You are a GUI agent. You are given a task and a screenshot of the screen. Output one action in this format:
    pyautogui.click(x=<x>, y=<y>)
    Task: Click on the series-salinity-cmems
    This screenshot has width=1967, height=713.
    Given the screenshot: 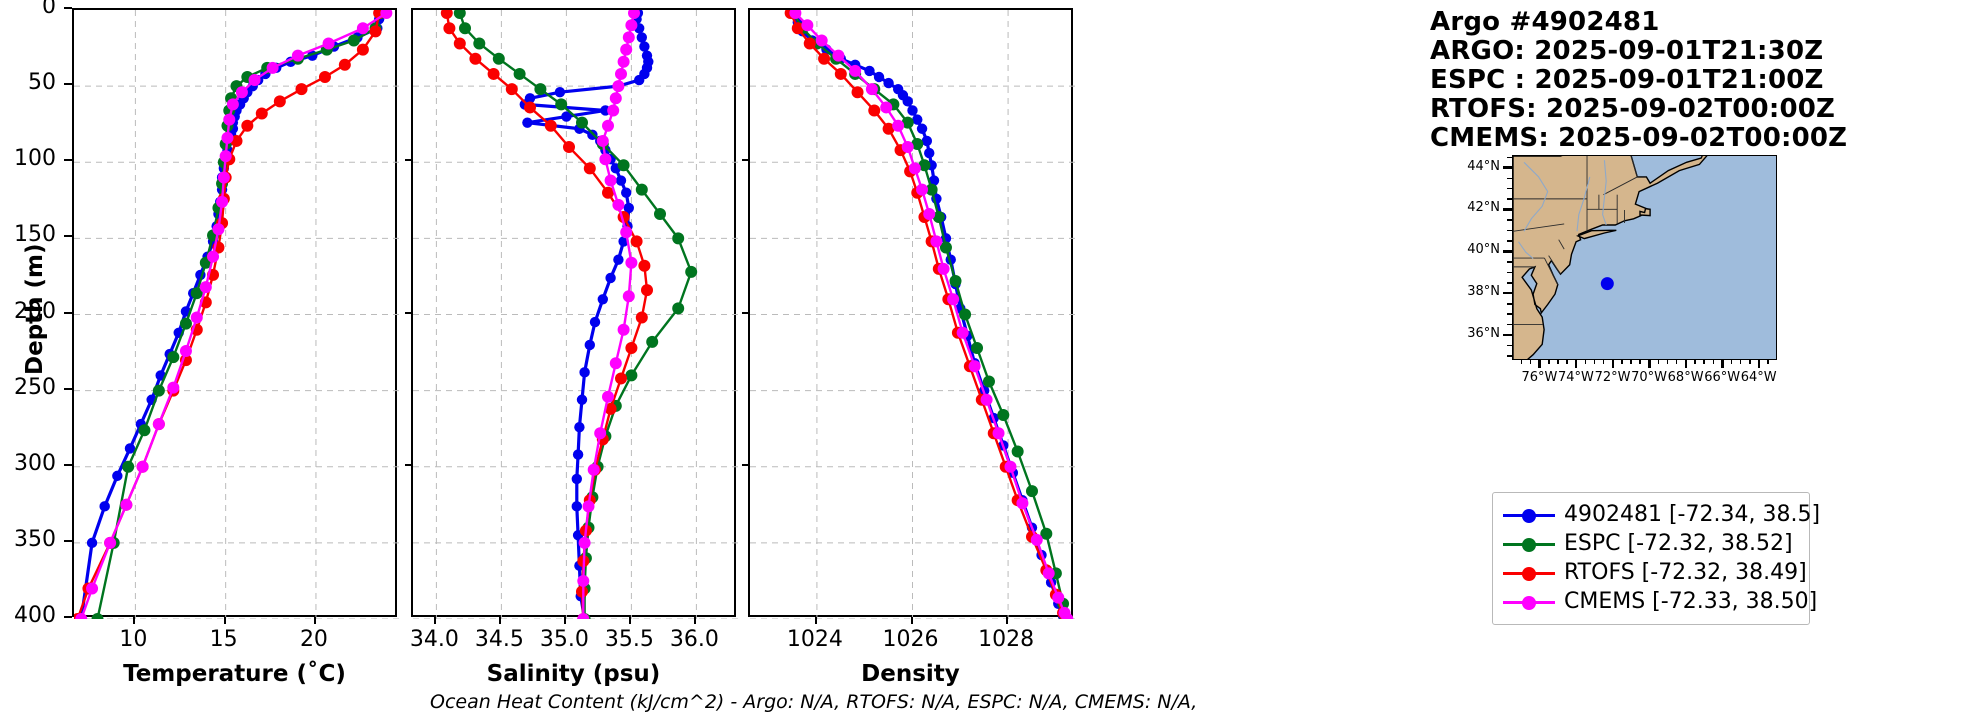 What is the action you would take?
    pyautogui.click(x=608, y=314)
    